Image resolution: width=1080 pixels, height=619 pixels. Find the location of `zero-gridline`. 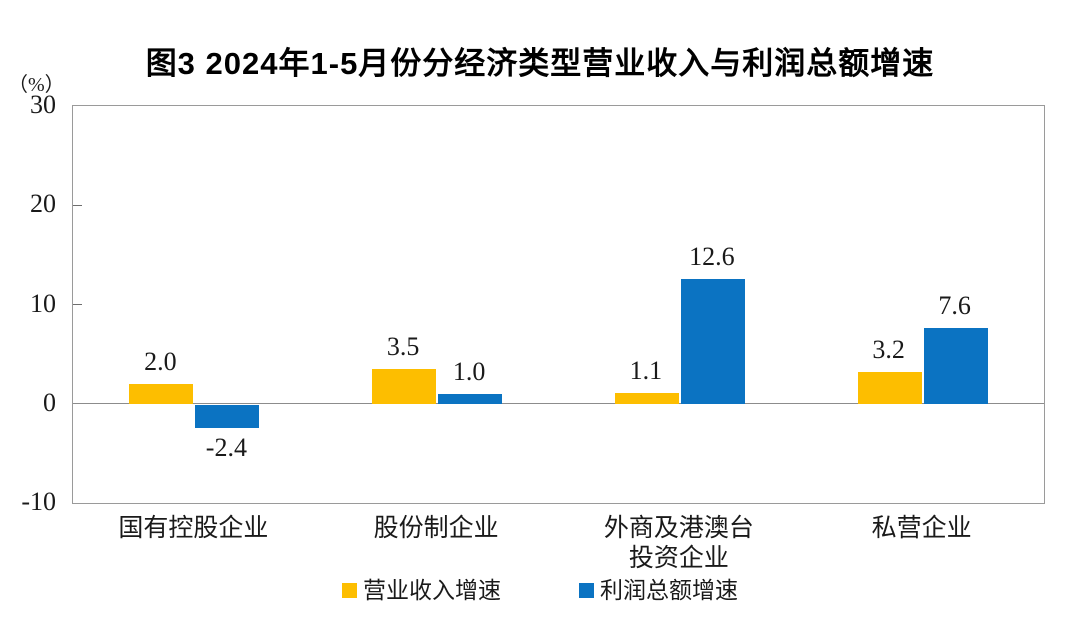

zero-gridline is located at coordinates (558, 404).